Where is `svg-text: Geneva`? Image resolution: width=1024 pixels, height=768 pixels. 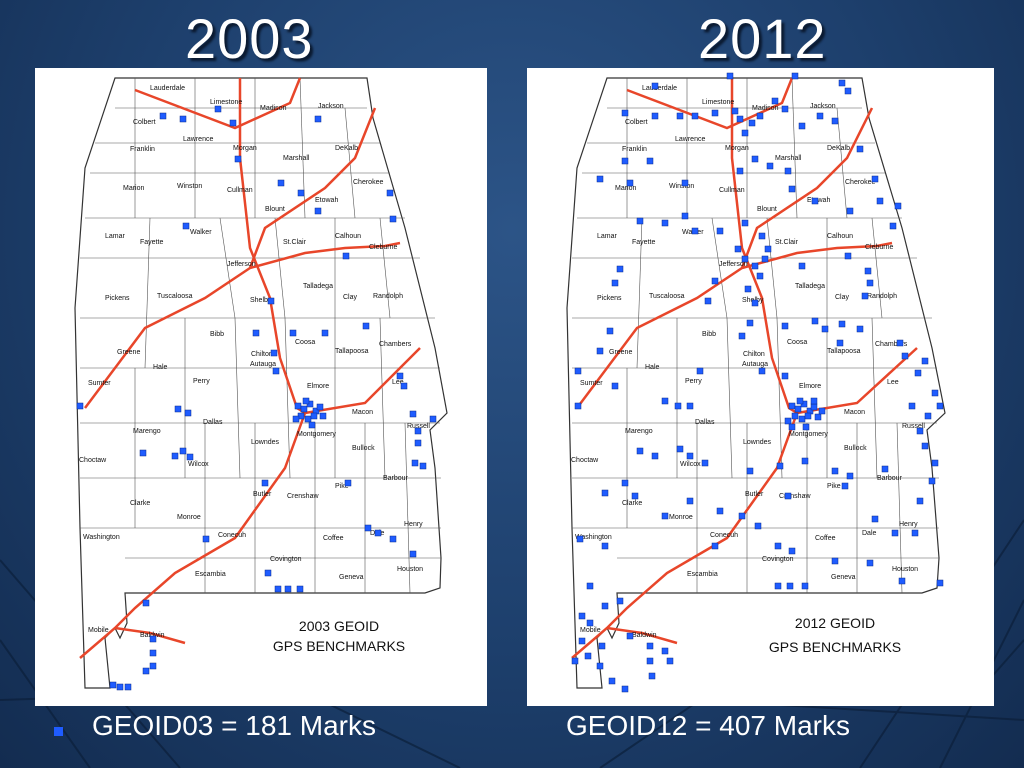 svg-text: Geneva is located at coordinates (351, 577).